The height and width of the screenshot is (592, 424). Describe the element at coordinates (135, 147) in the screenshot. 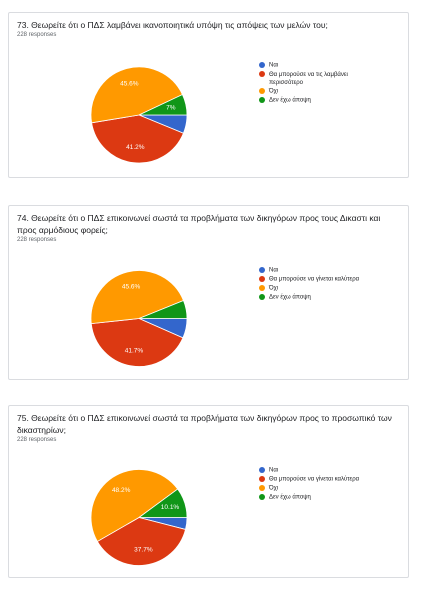

I see `slice-label: 41.2%` at that location.